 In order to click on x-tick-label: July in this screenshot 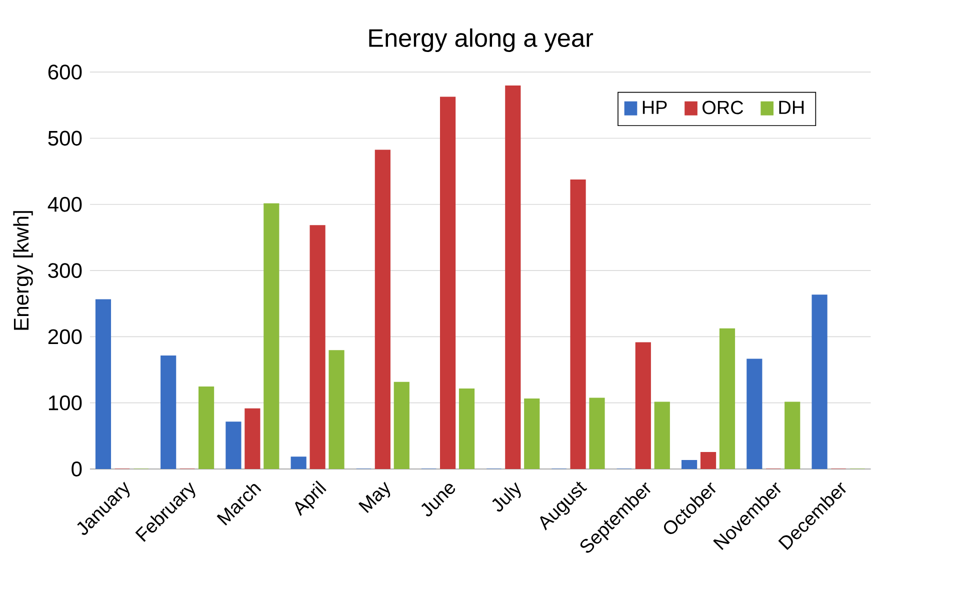, I will do `click(506, 497)`.